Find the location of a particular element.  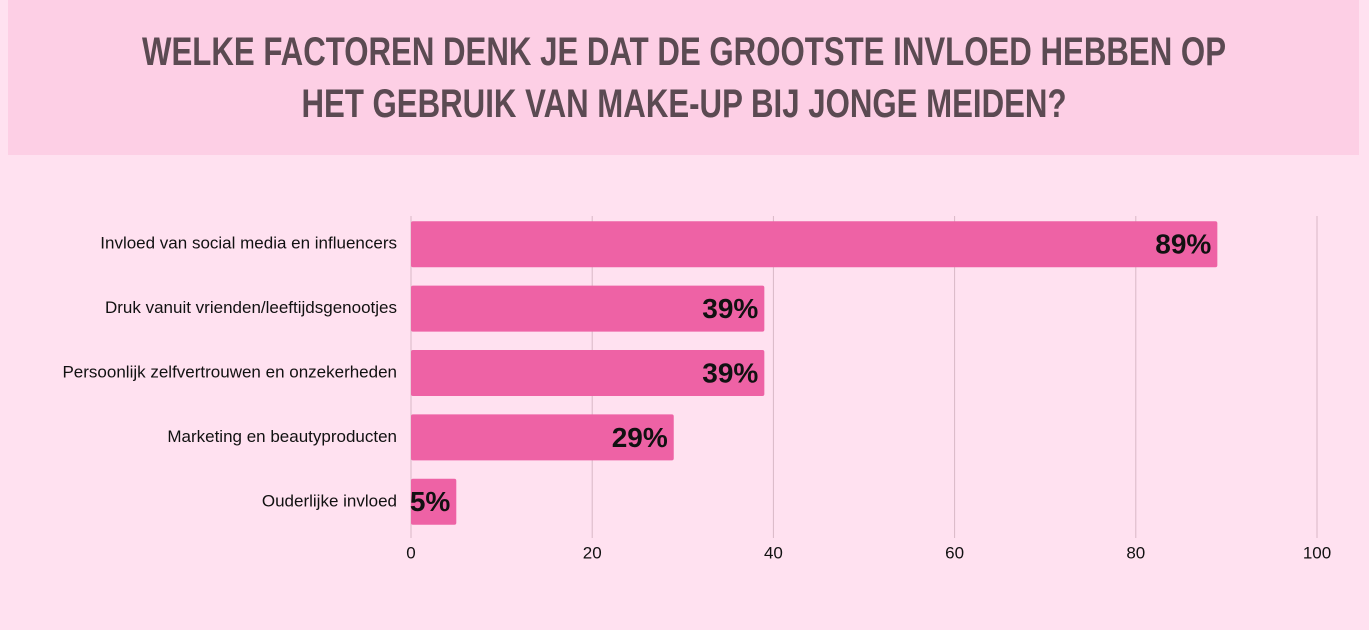

x-tick-label: 80 is located at coordinates (1135, 552).